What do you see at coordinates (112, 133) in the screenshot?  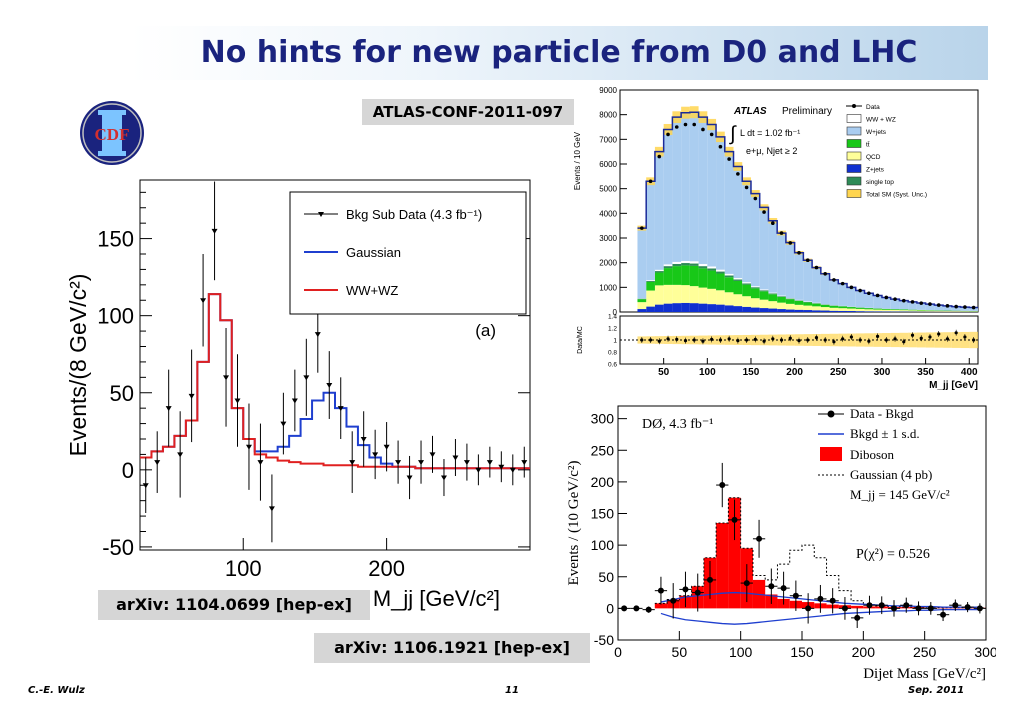 I see `cdf-logo: CDF` at bounding box center [112, 133].